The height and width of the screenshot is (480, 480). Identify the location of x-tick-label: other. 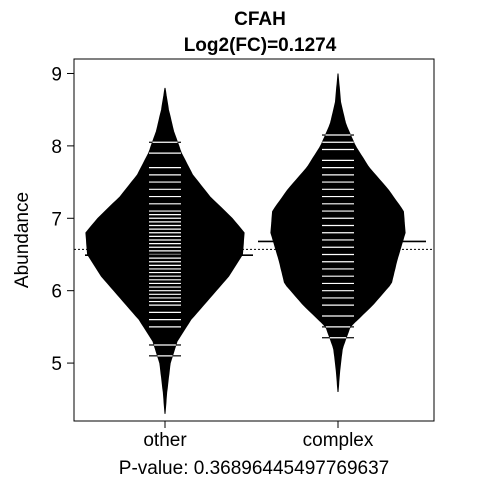
(165, 440).